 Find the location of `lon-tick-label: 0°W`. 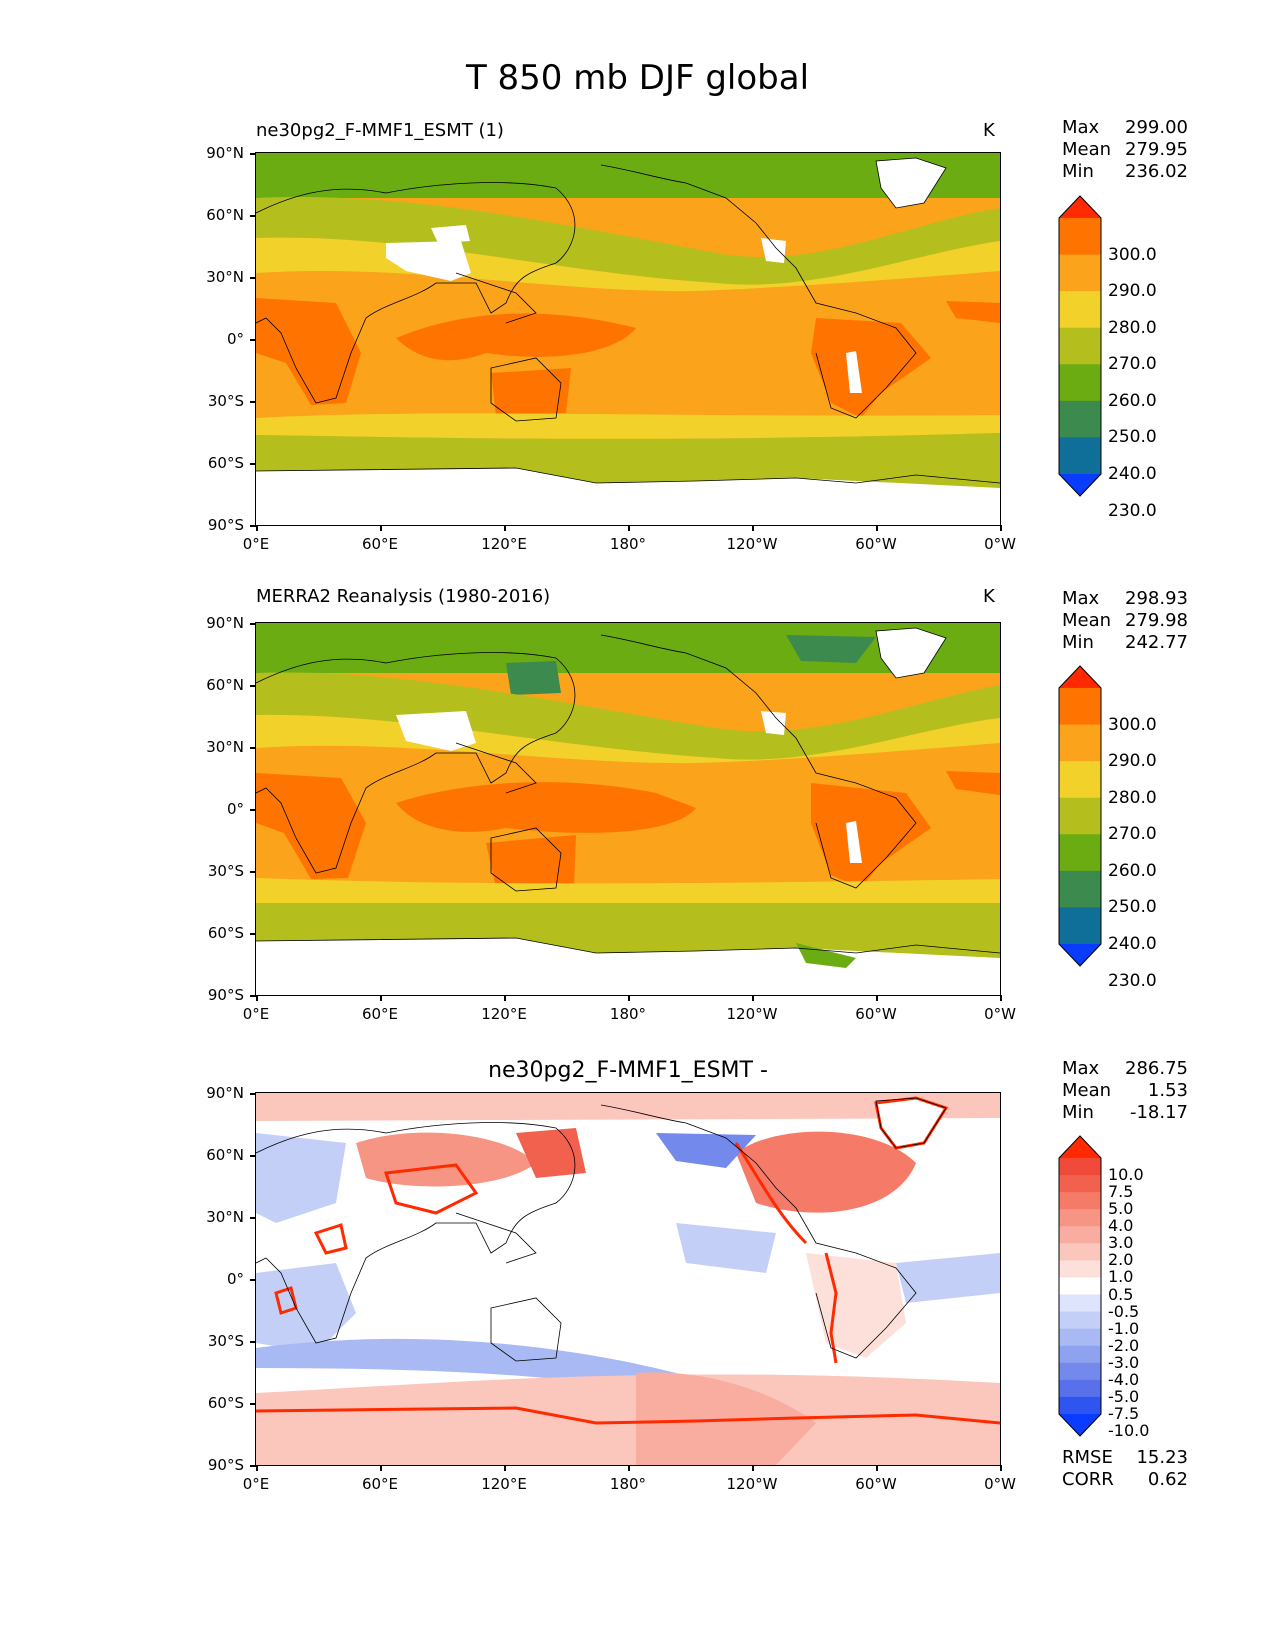

lon-tick-label: 0°W is located at coordinates (1000, 1014).